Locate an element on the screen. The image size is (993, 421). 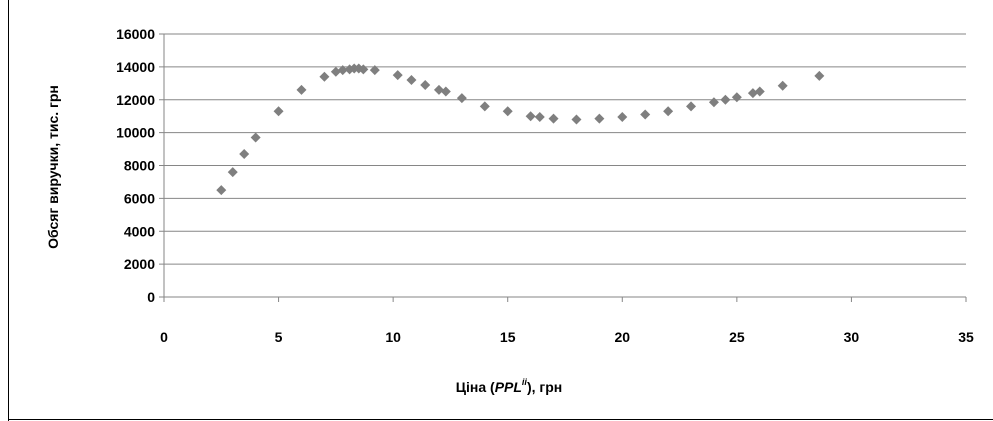
x-tick-label: 30 is located at coordinates (852, 337).